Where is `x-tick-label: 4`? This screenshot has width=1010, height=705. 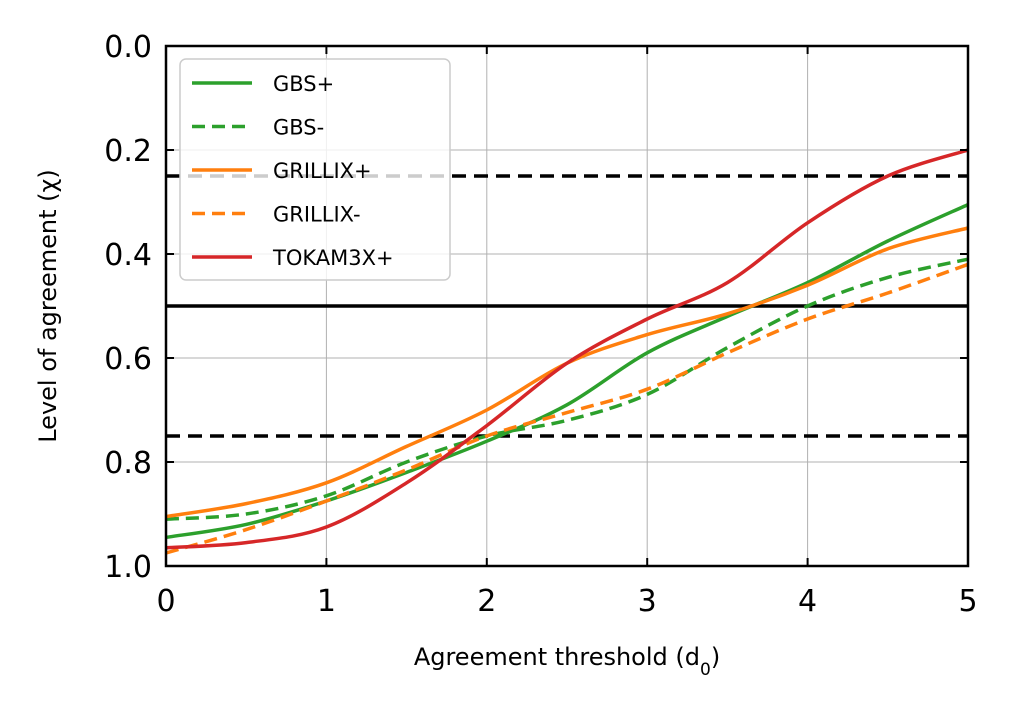 x-tick-label: 4 is located at coordinates (807, 601).